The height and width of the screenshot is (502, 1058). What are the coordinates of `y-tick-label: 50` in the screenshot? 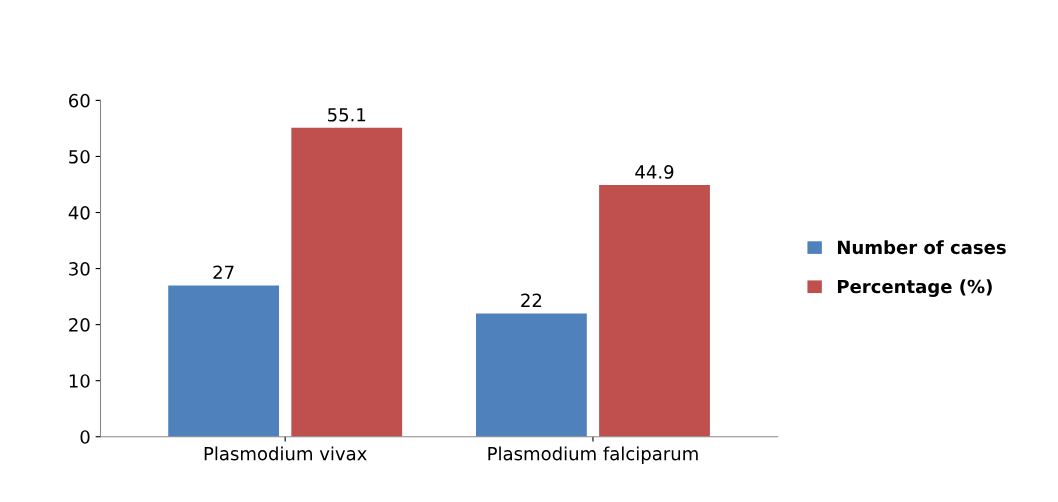 It's located at (79, 156).